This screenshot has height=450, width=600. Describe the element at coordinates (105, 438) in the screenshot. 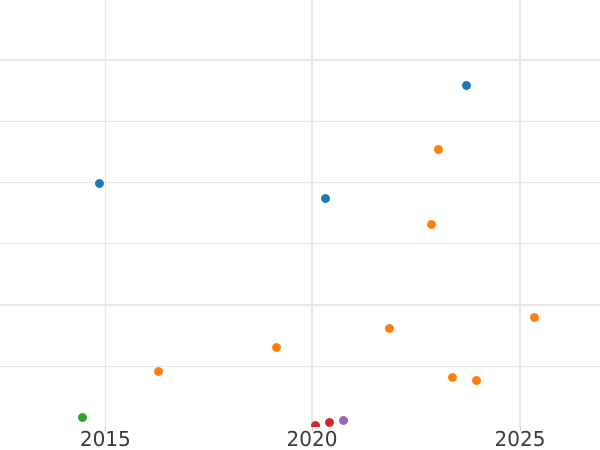

I see `x-tick-label: 2015` at that location.